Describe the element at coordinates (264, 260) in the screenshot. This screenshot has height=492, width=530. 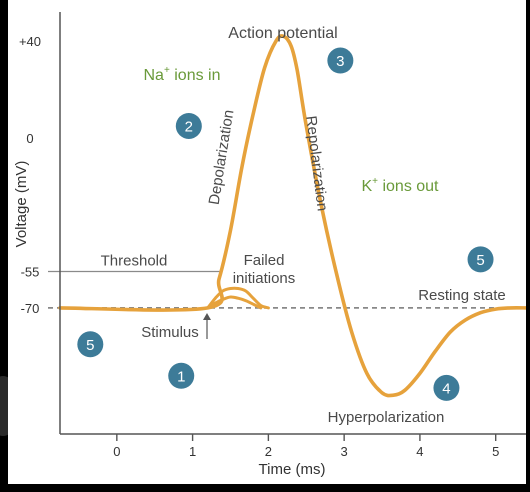
I see `failed-initiations-label-line1: Failed` at that location.